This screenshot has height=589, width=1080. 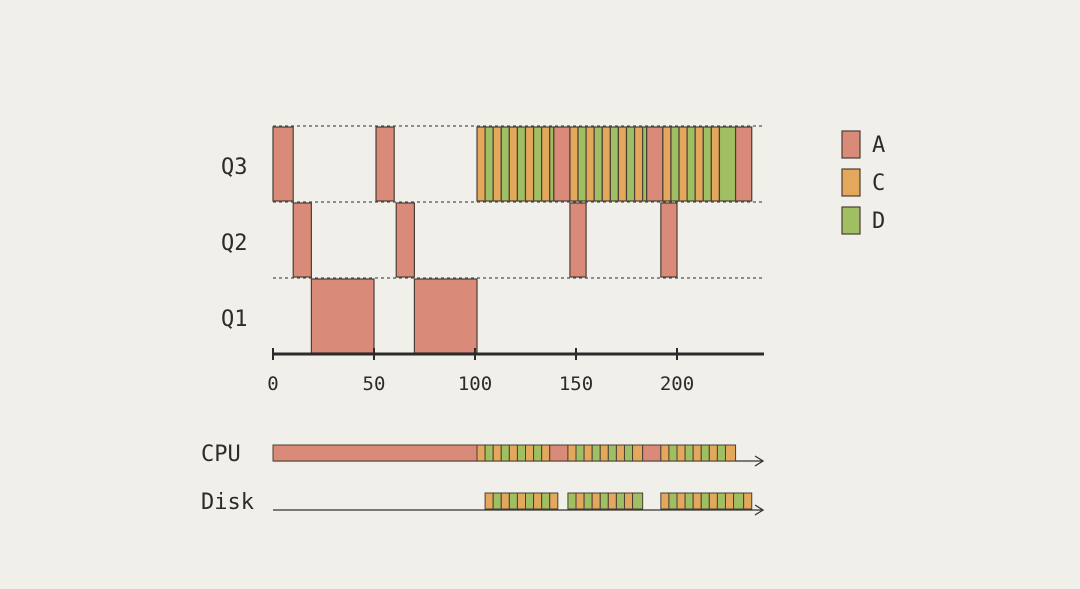 I want to click on cpu-label: CPU, so click(x=221, y=454).